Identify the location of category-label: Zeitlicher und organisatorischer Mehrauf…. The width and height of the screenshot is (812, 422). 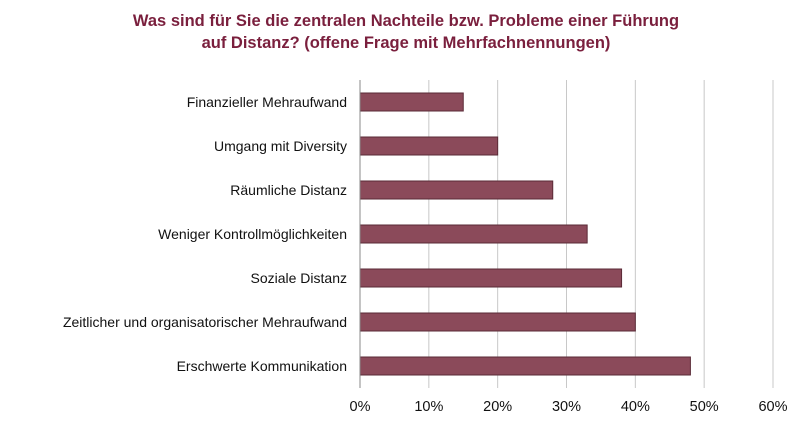
(205, 322).